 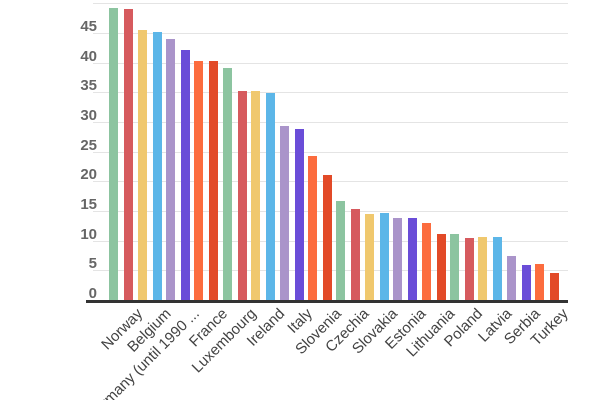 I want to click on x-label-cell-14: Latvia, so click(x=495, y=350).